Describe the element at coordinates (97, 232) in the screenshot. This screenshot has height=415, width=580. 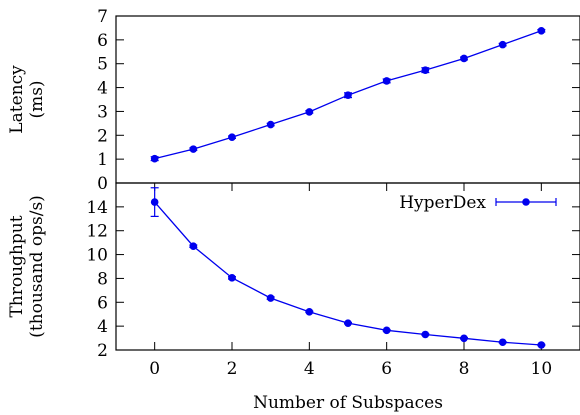
I see `throughput-ytick-label: 12` at that location.